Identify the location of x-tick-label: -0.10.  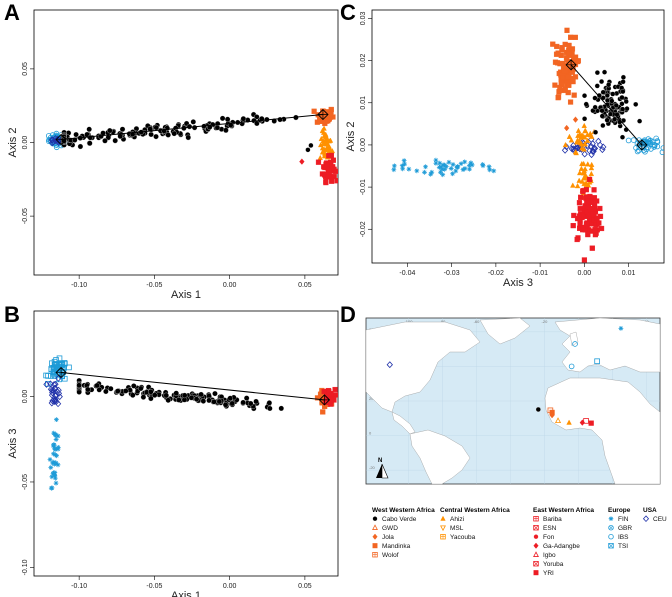
(79, 586).